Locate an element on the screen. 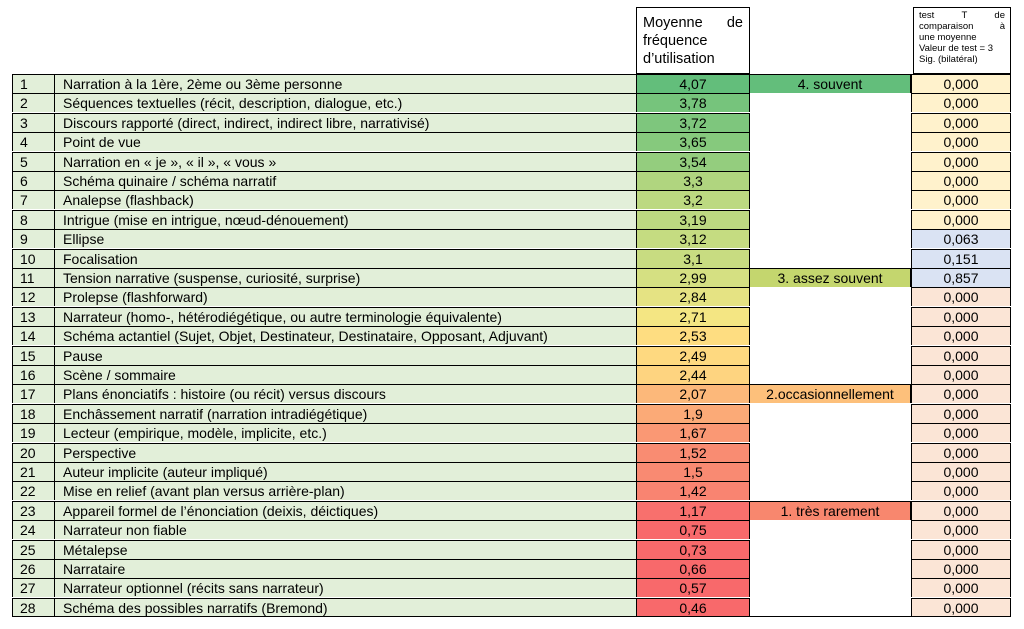 This screenshot has height=629, width=1024. mean-value: 3,19 is located at coordinates (693, 219).